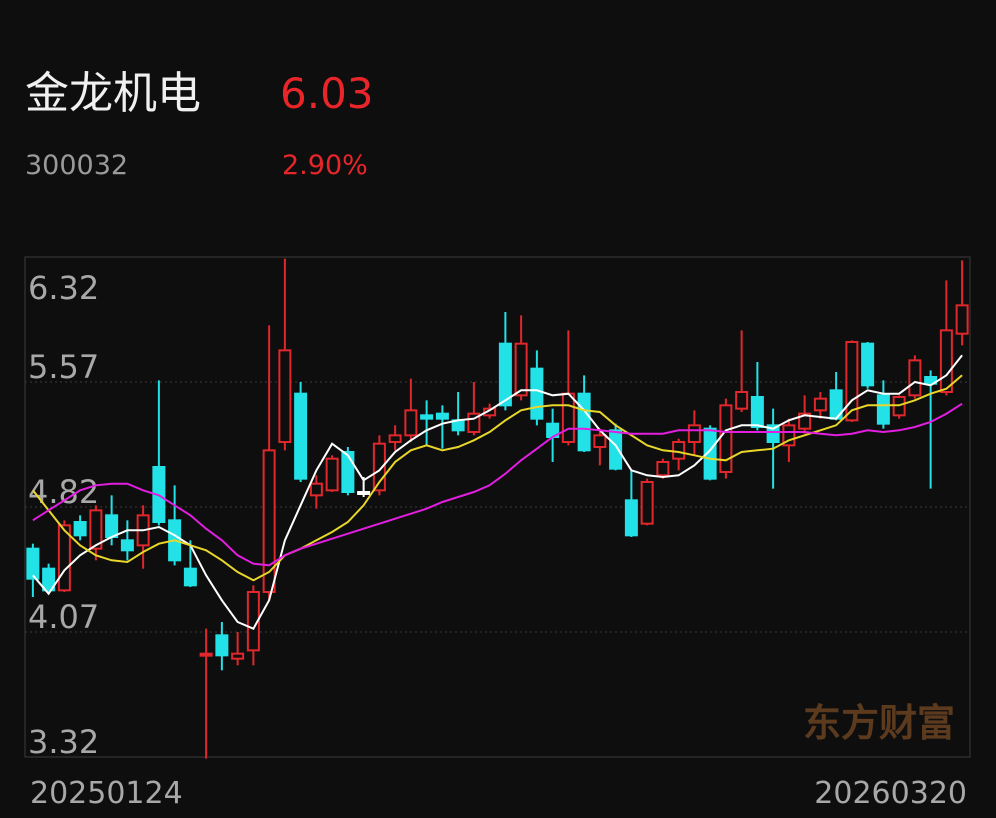 The width and height of the screenshot is (996, 818). What do you see at coordinates (327, 93) in the screenshot?
I see `stock-price: 6.03` at bounding box center [327, 93].